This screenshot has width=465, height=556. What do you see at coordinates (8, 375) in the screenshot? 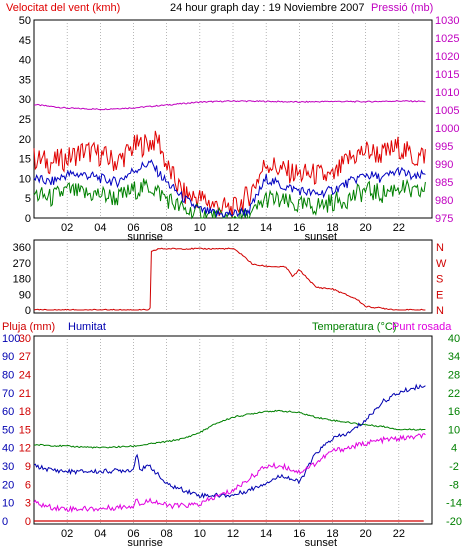
I see `humidity-tick-label: 80` at bounding box center [8, 375].